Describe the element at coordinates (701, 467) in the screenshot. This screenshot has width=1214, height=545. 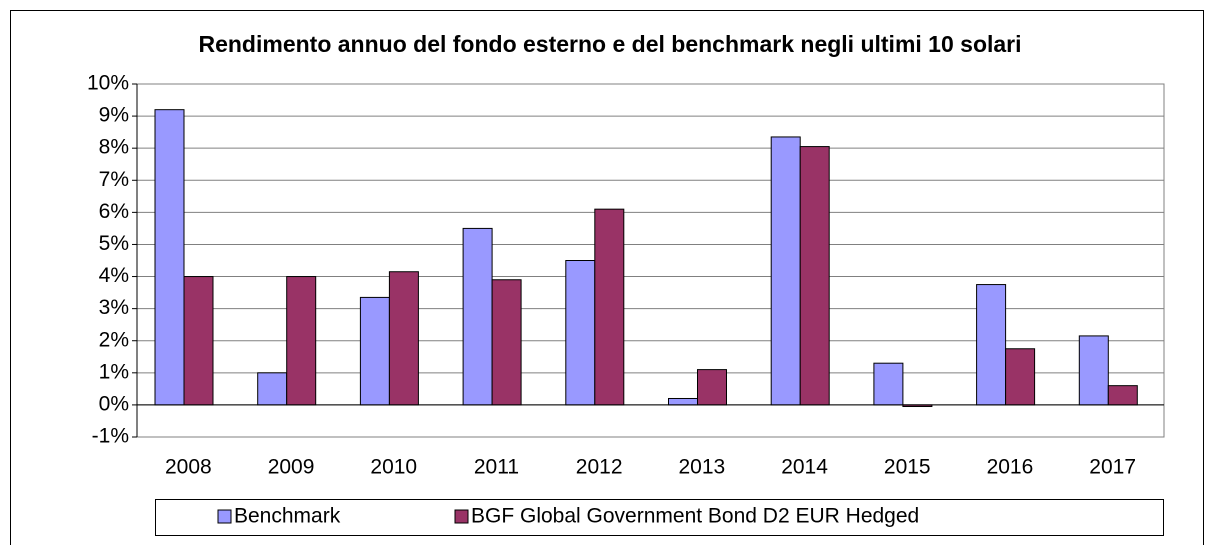
I see `x-tick-label: 2013` at that location.